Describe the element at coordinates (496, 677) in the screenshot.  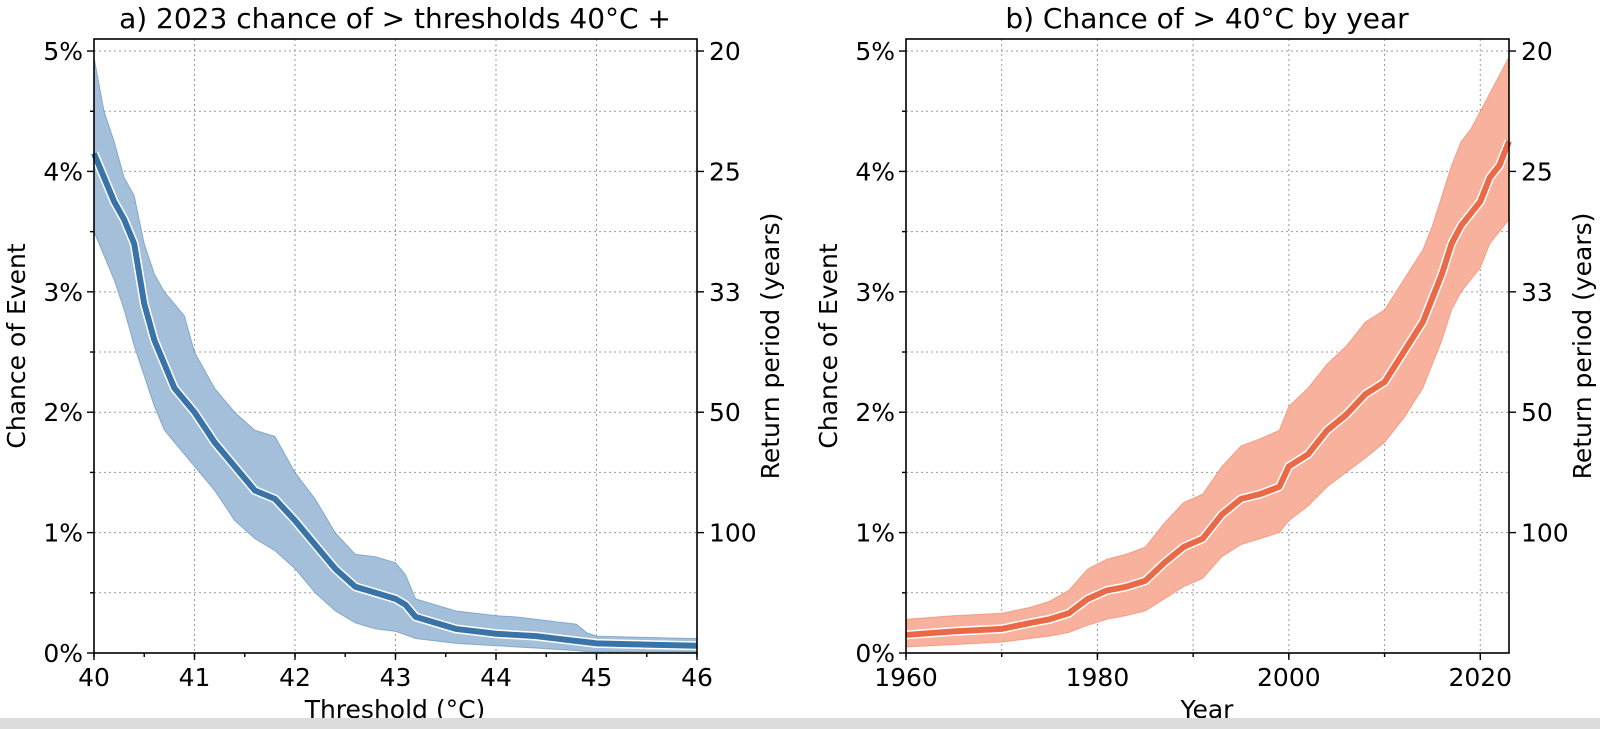
I see `x-tick-label: 44` at that location.